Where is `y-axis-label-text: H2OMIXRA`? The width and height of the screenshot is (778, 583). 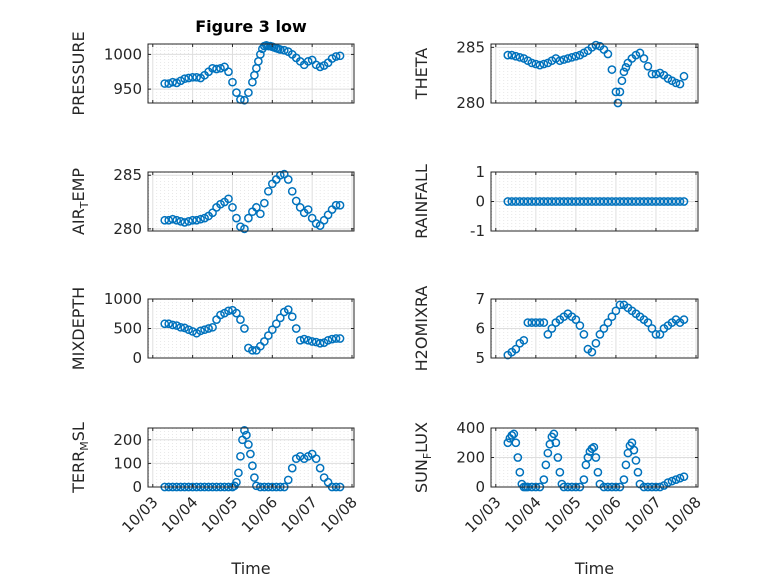 y-axis-label-text: H2OMIXRA is located at coordinates (421, 329).